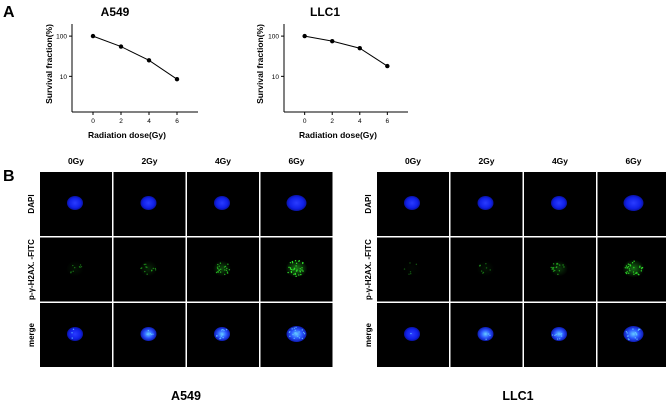 The image size is (666, 404). Describe the element at coordinates (560, 161) in the screenshot. I see `column-label: 4Gy` at that location.